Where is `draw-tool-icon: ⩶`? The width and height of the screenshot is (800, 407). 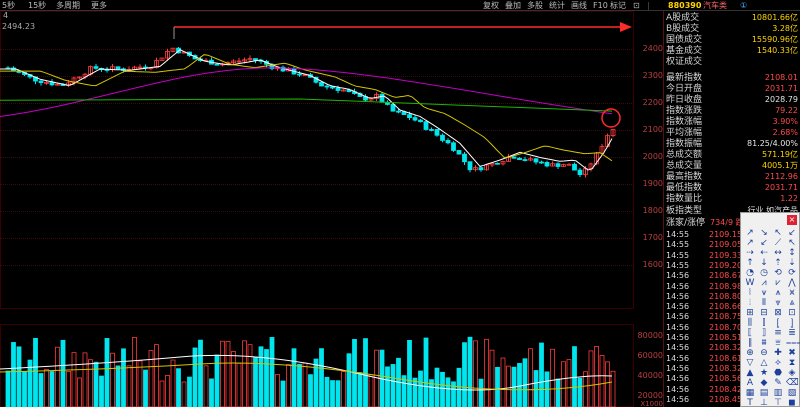 draw-tool-icon: ⩶ is located at coordinates (793, 343).